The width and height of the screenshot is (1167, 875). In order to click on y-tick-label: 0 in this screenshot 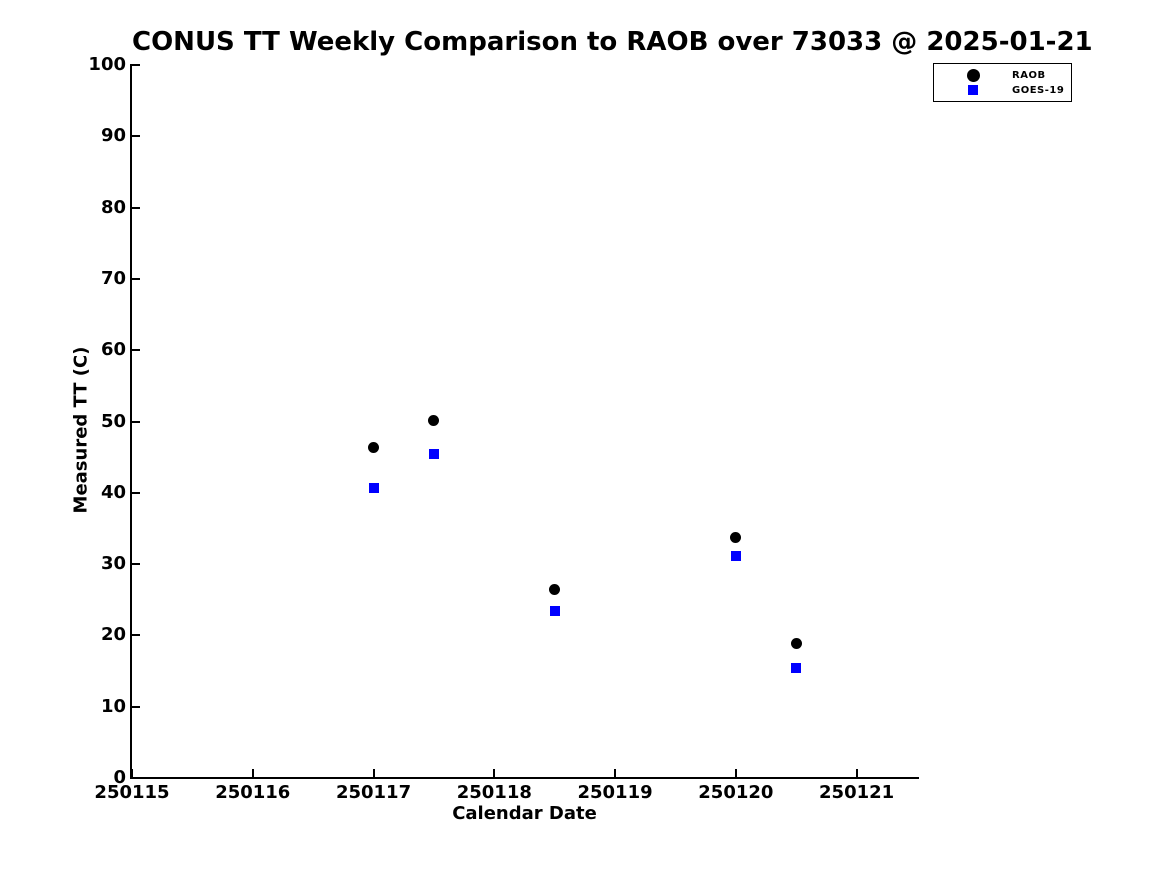, I will do `click(119, 777)`.